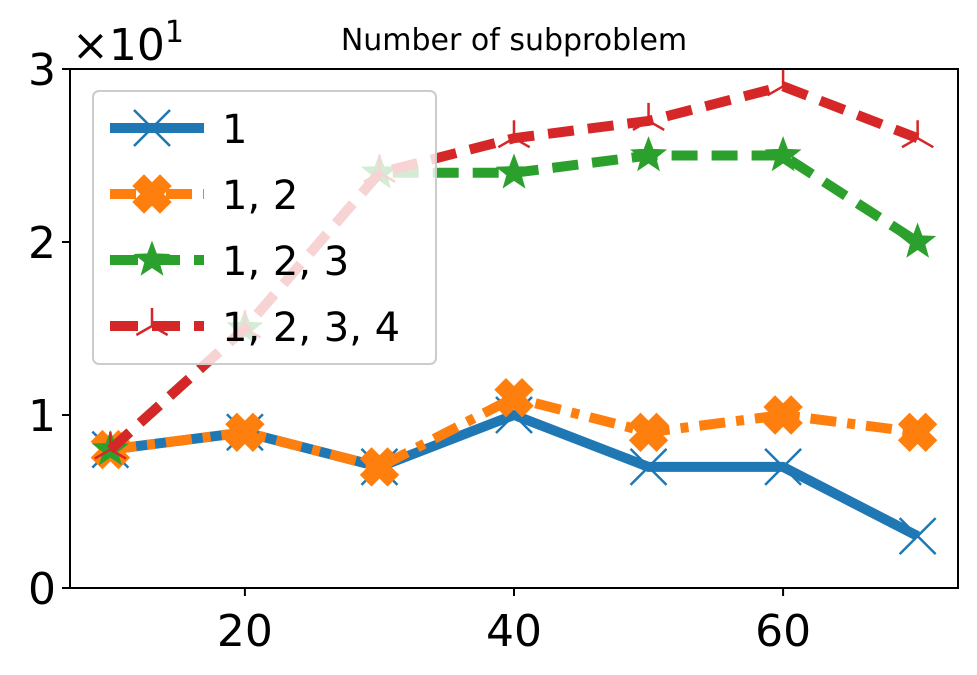  I want to click on legend-box, so click(264, 227).